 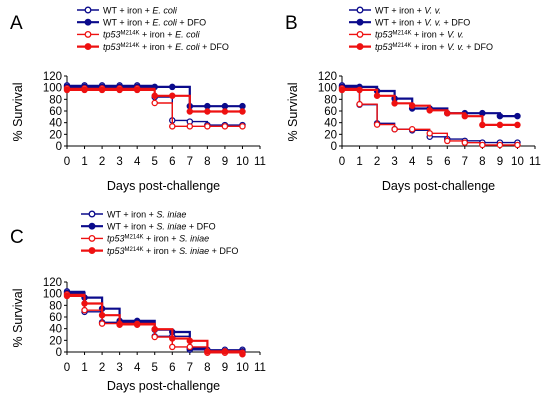 What do you see at coordinates (155, 324) in the screenshot?
I see `series-line` at bounding box center [155, 324].